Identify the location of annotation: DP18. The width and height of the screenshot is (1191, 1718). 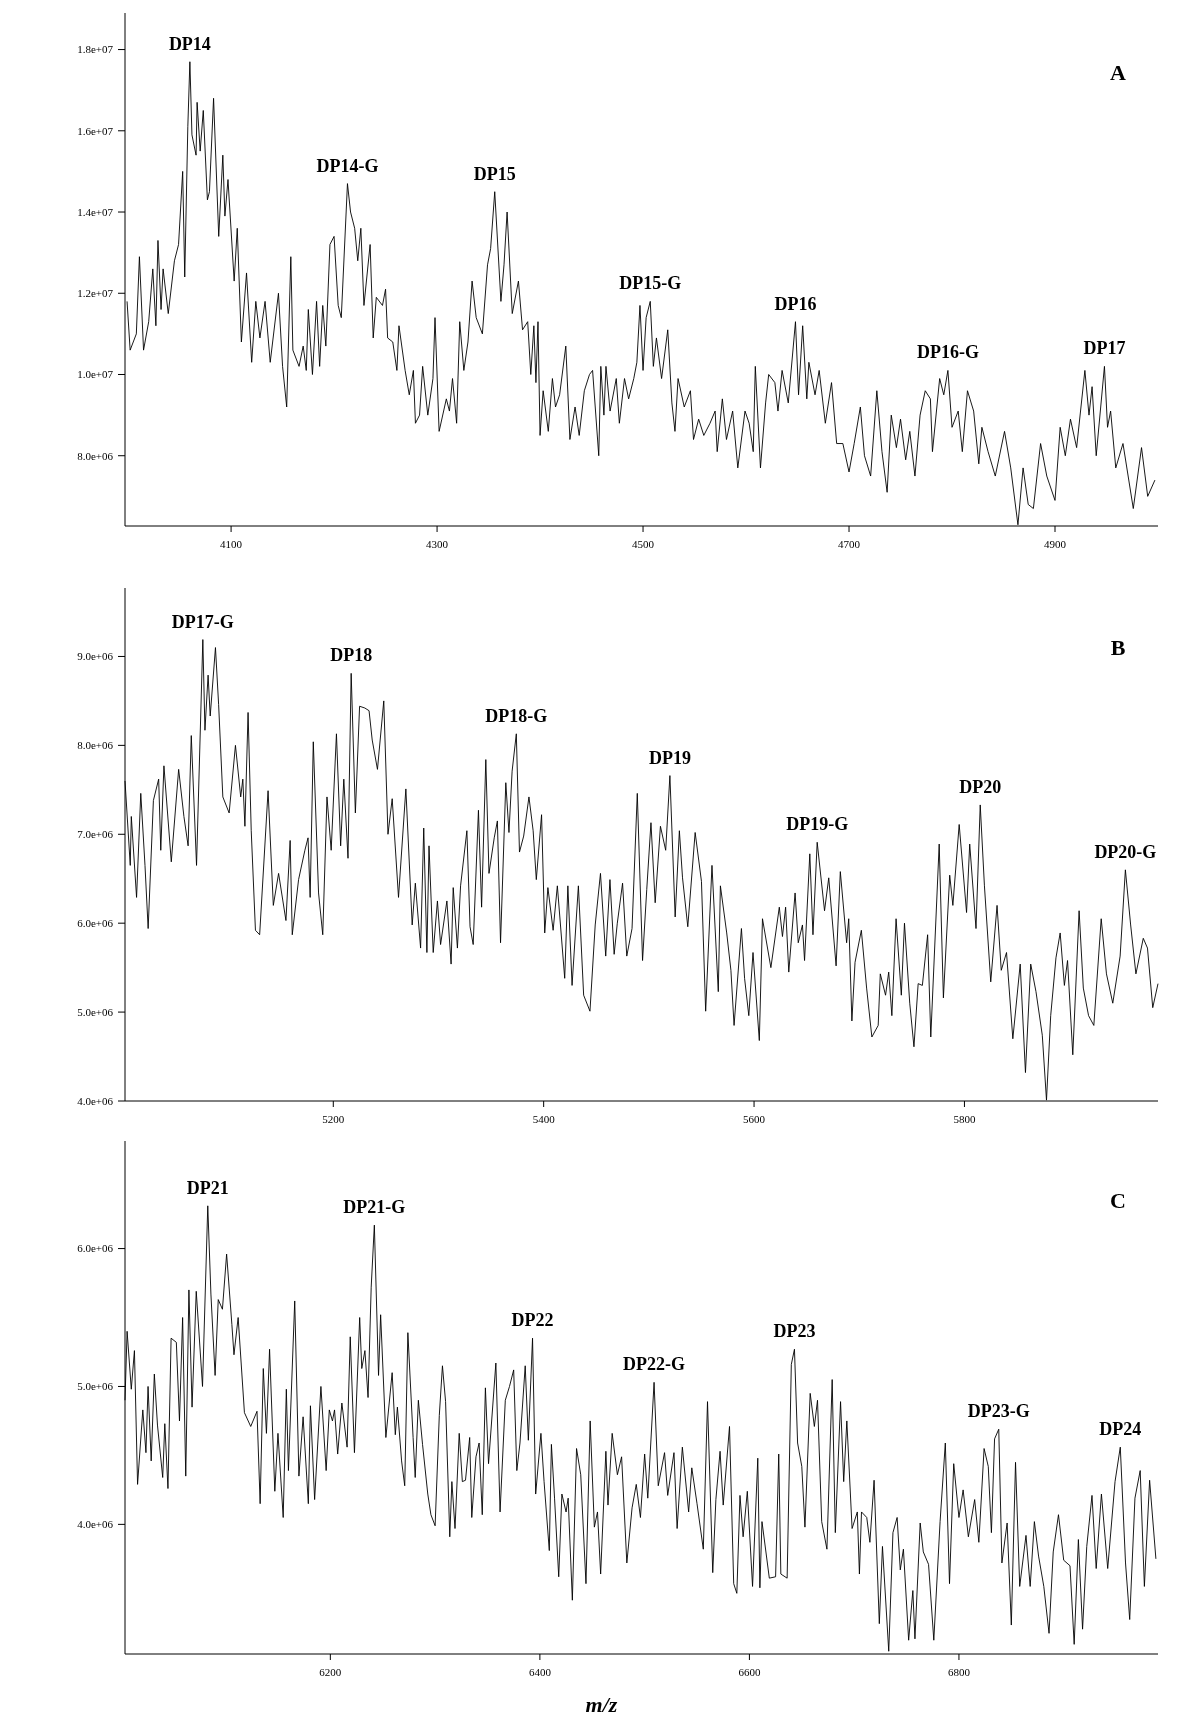
(351, 655).